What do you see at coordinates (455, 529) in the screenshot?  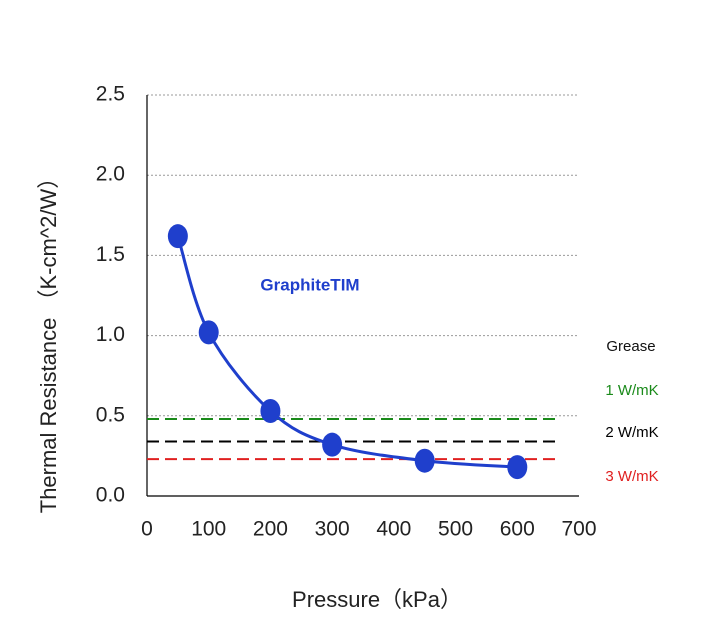 I see `x-tick-label: 500` at bounding box center [455, 529].